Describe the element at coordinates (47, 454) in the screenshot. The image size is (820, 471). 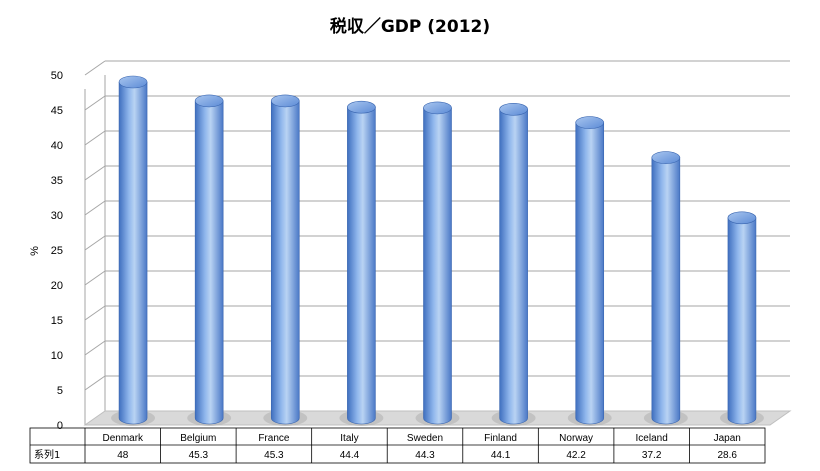
I see `series-name-label: 系列1` at that location.